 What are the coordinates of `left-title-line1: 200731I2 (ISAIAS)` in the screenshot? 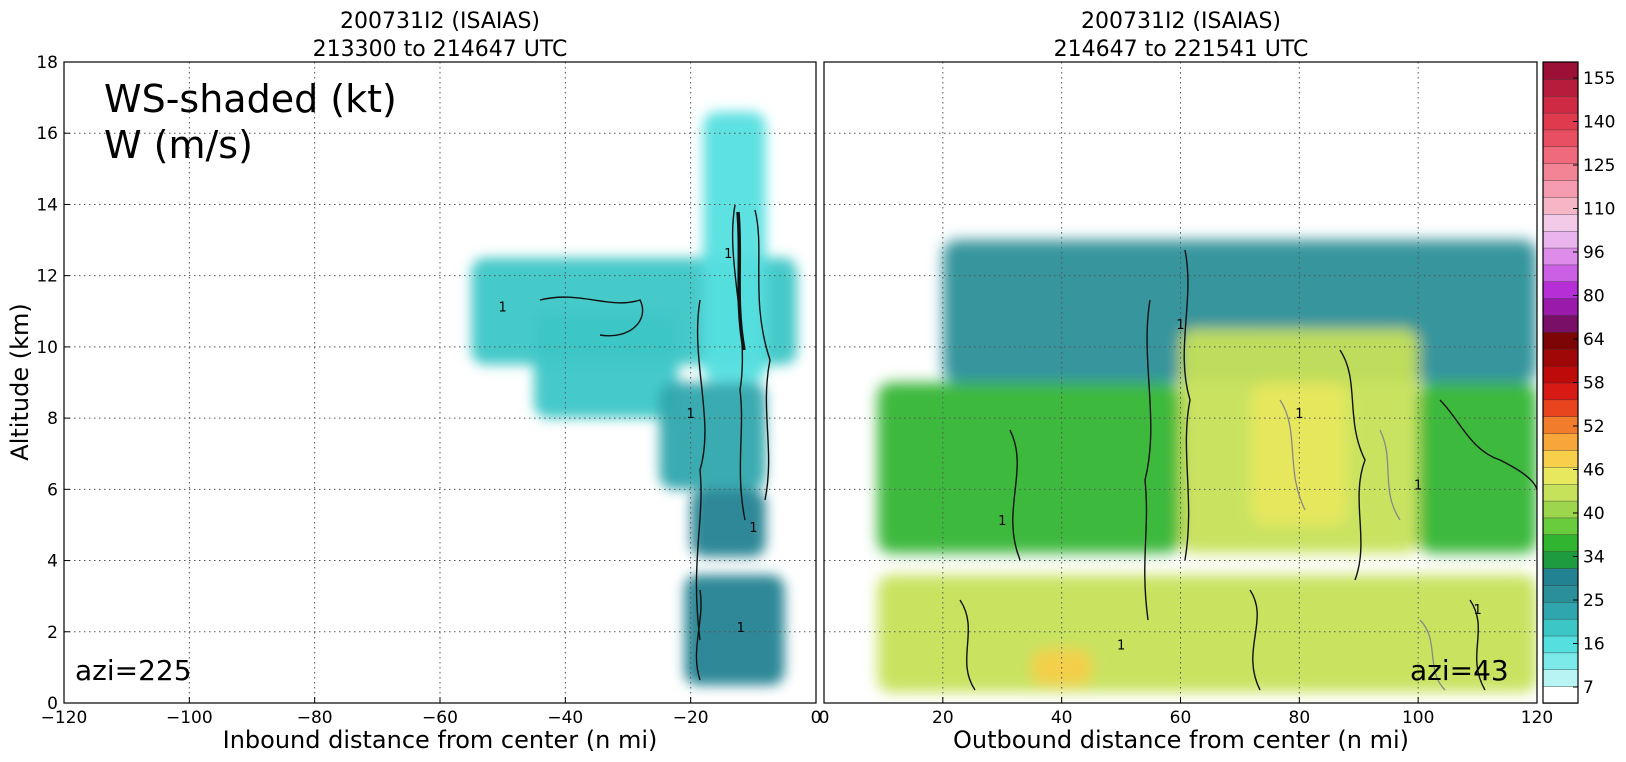 It's located at (440, 21).